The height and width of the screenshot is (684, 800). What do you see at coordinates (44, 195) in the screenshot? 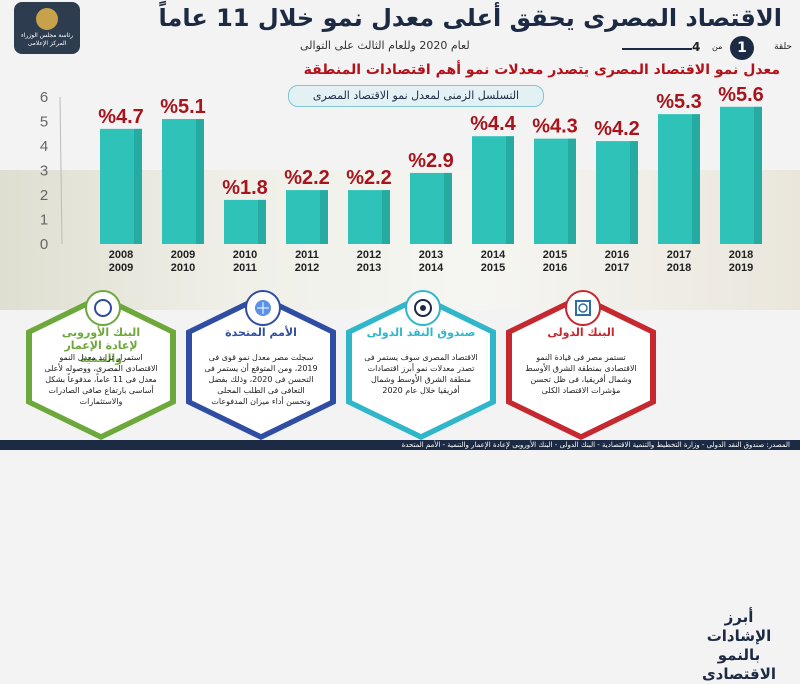
I see `y-tick-label: 2` at bounding box center [44, 195].